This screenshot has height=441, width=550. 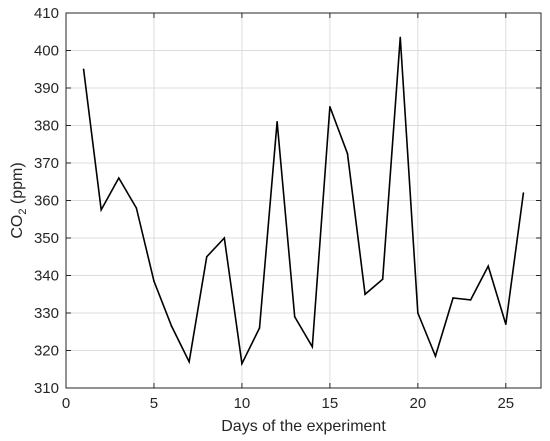 I want to click on y-tick-label: 310, so click(x=46, y=388).